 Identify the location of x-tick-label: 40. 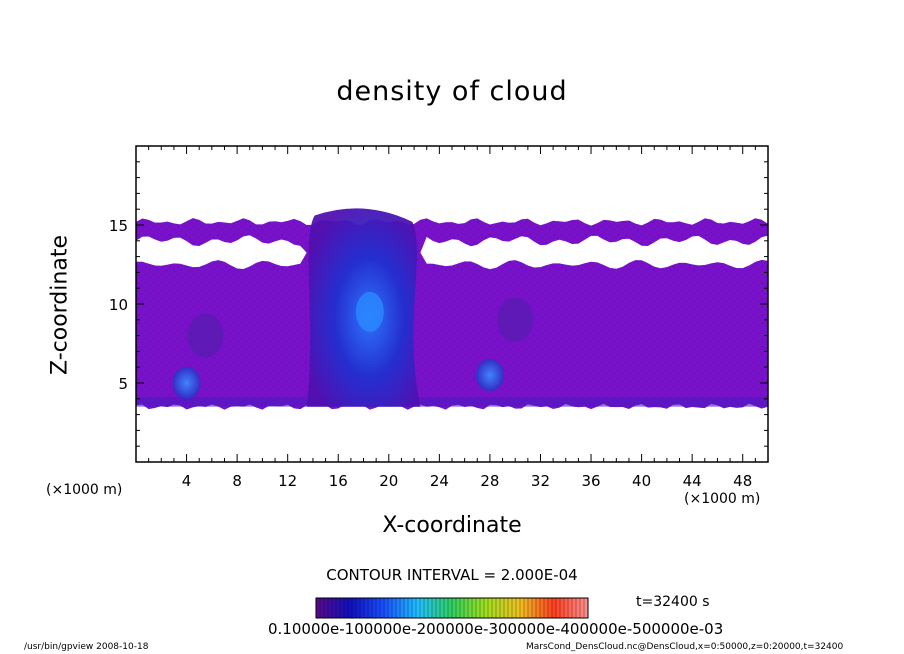
(641, 481).